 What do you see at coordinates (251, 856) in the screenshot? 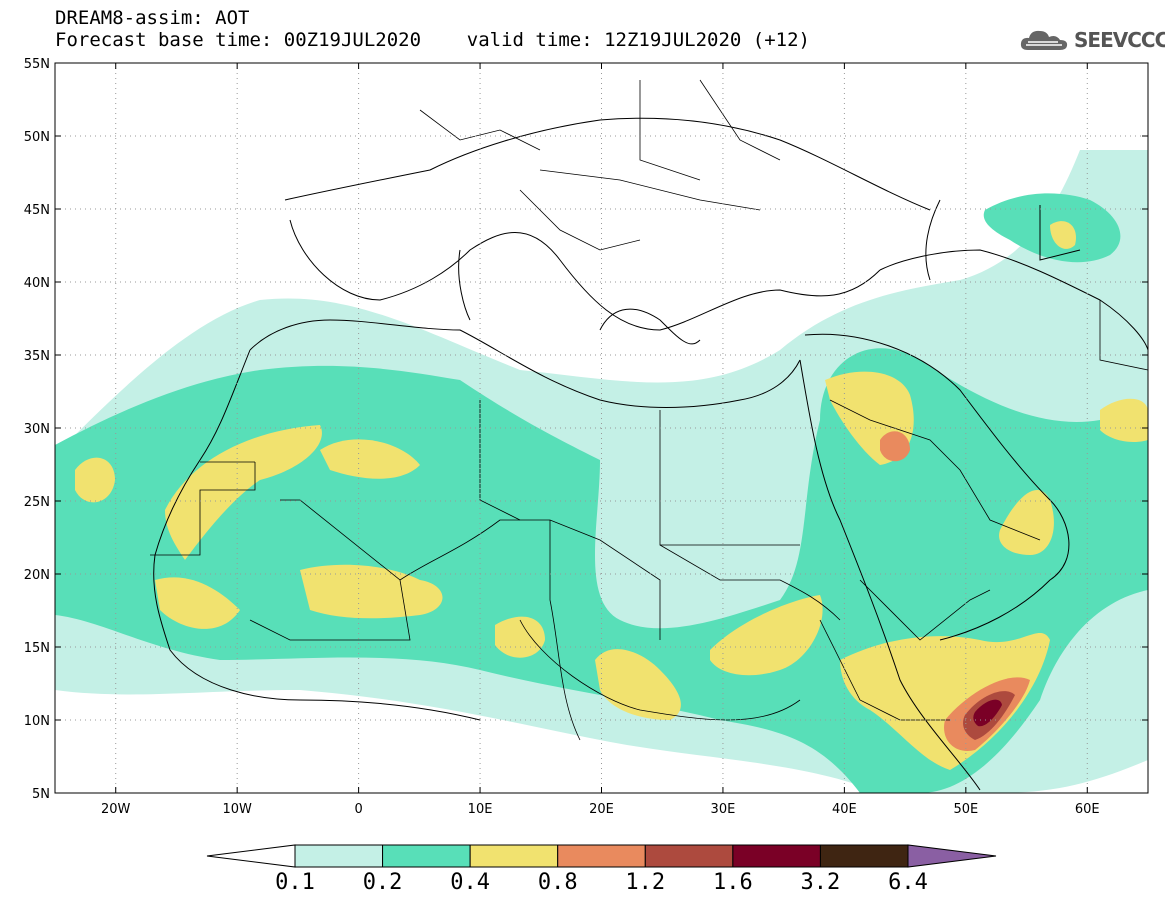
I see `colorbar-under-arrow` at bounding box center [251, 856].